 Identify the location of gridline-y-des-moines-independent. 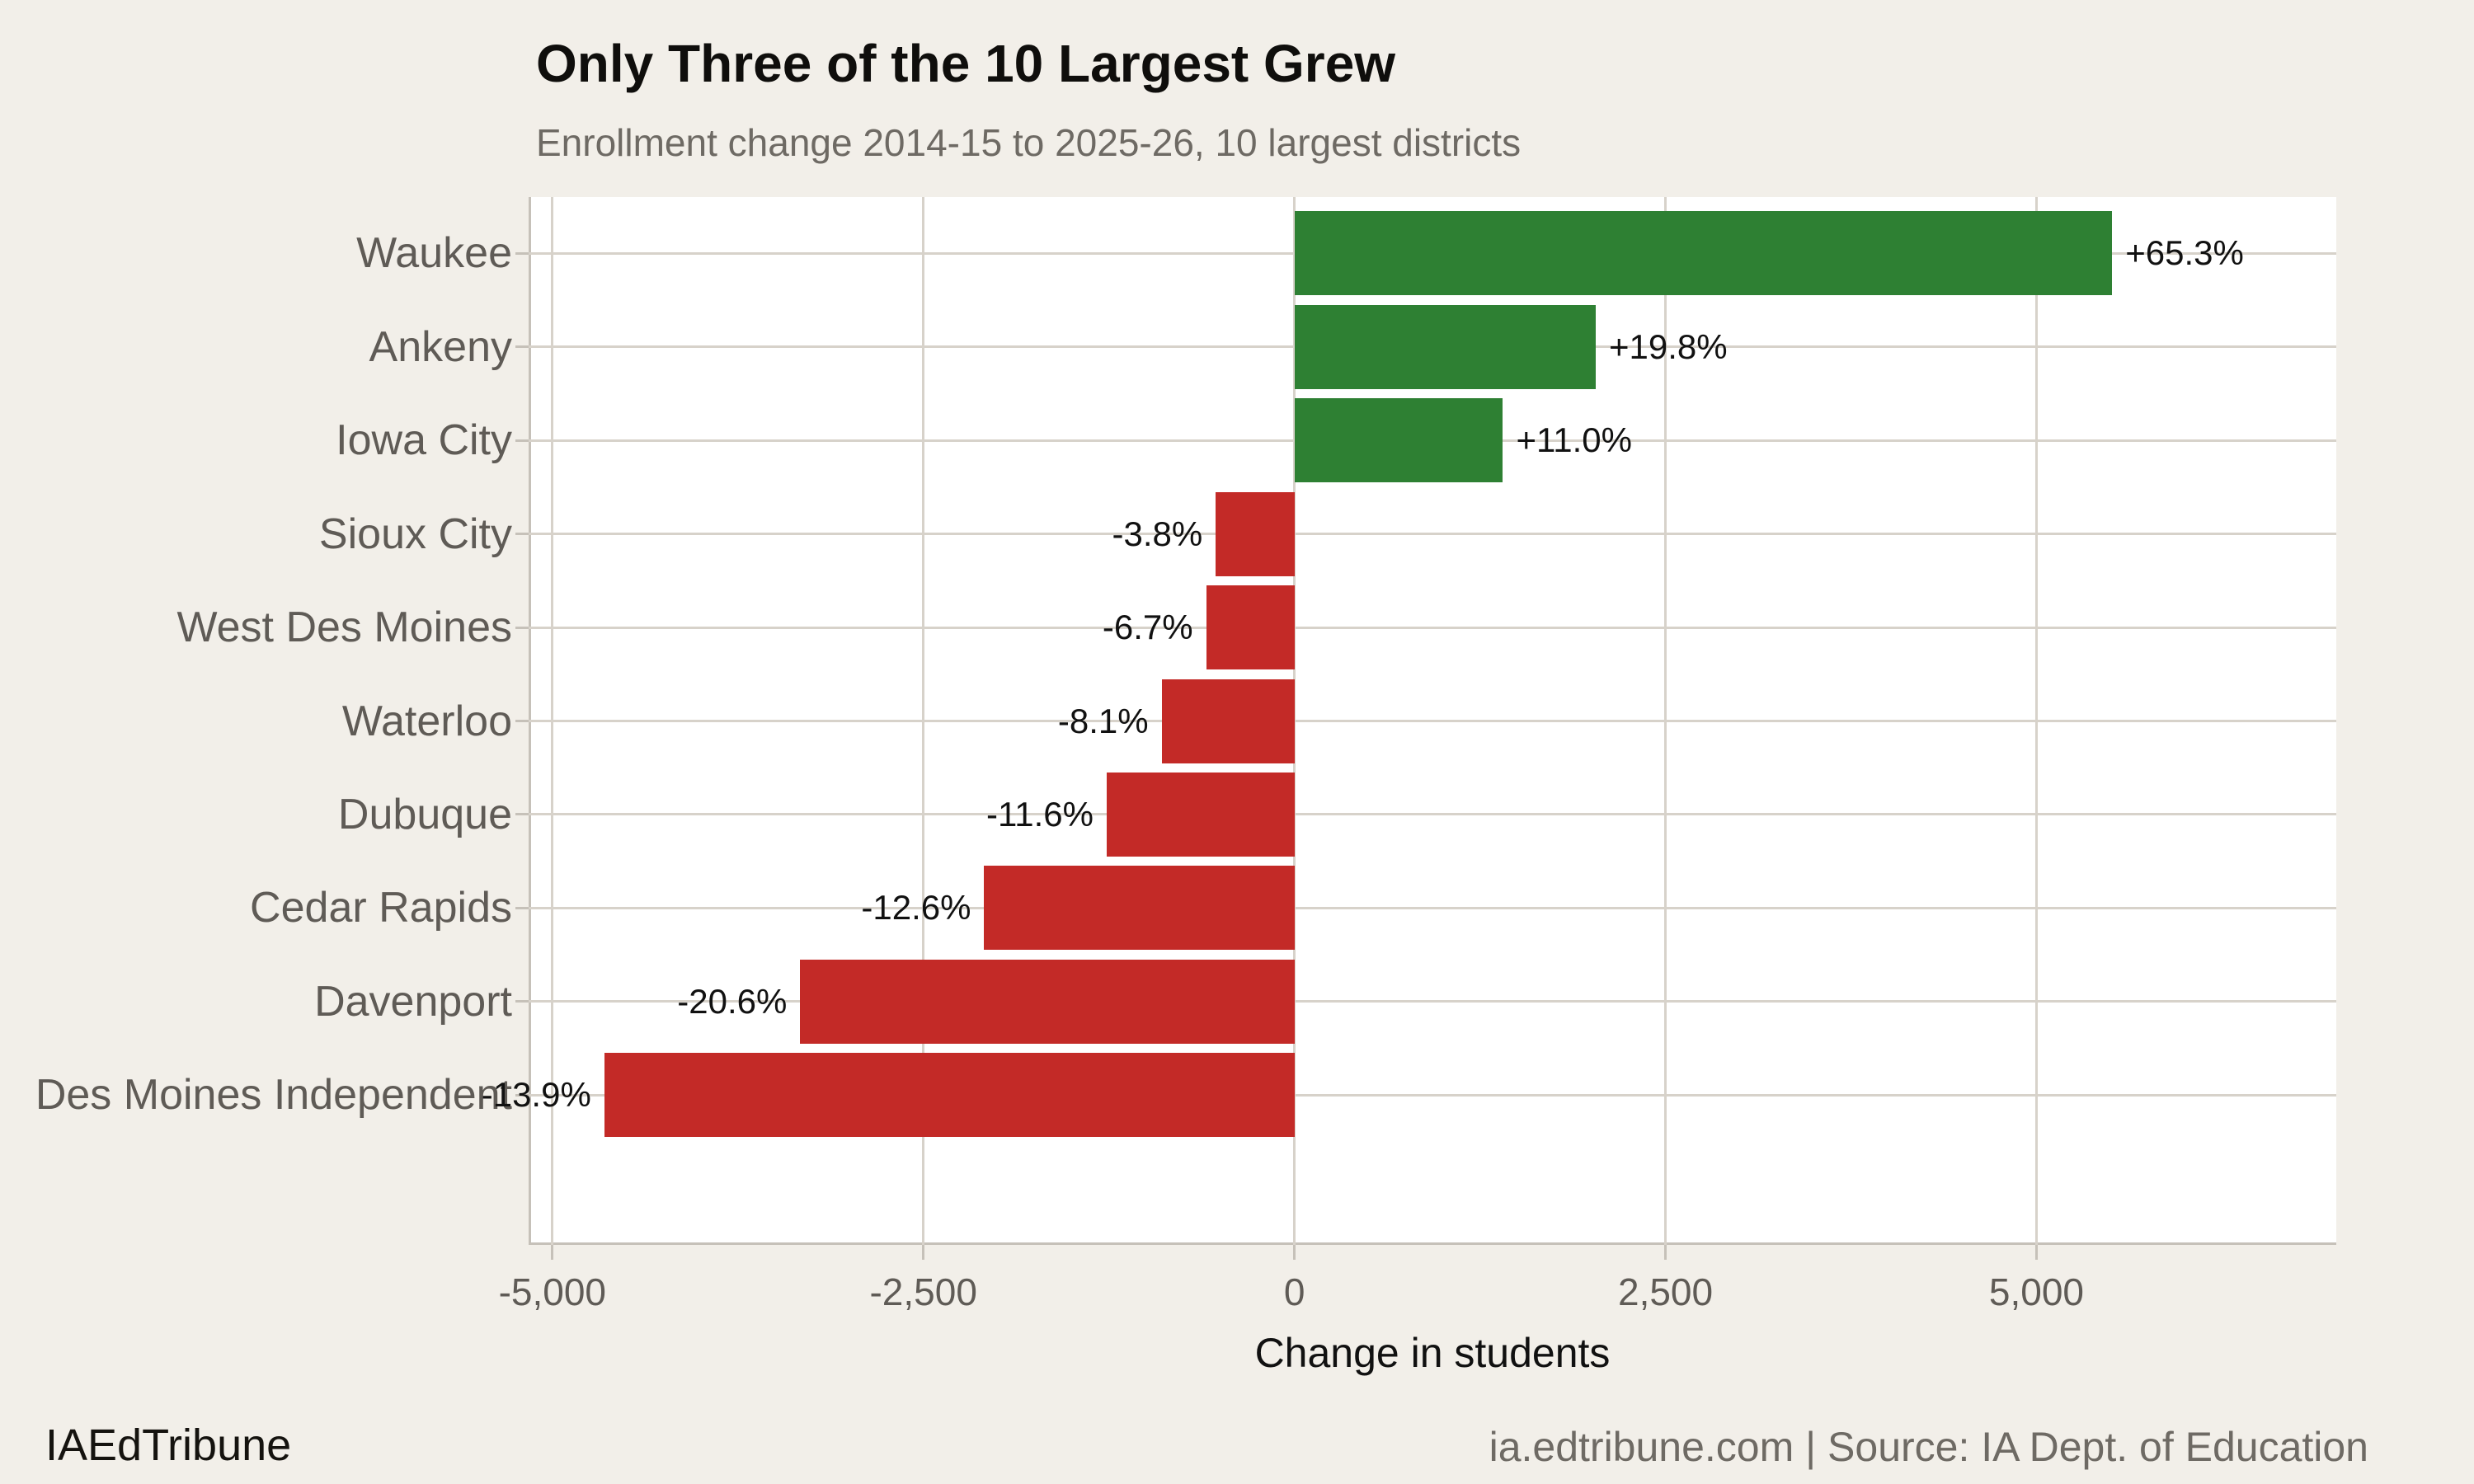
(1432, 1095).